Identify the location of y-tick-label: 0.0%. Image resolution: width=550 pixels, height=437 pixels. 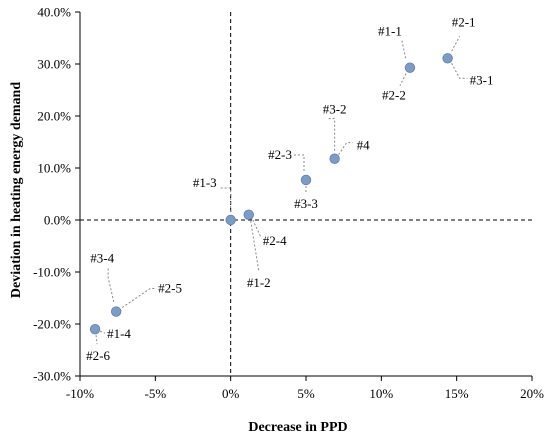
(57, 220).